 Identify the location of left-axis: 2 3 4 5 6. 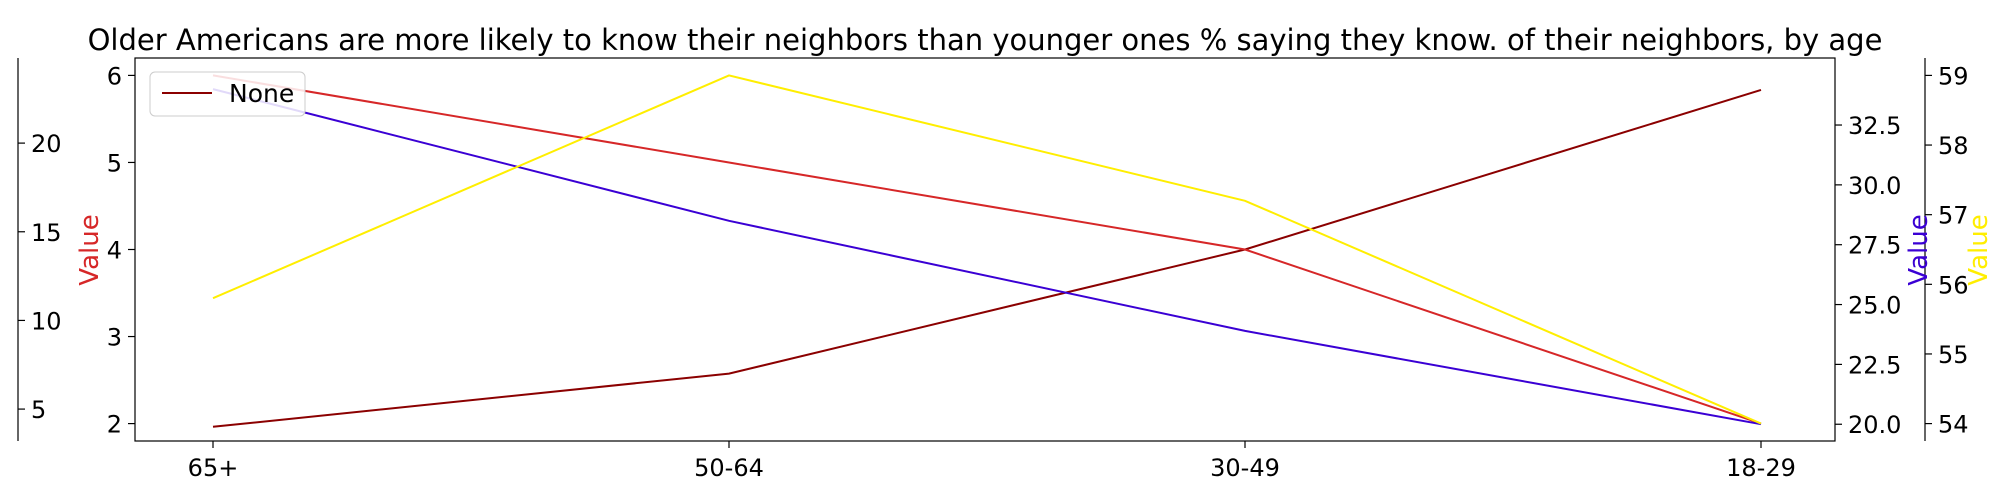
(121, 250).